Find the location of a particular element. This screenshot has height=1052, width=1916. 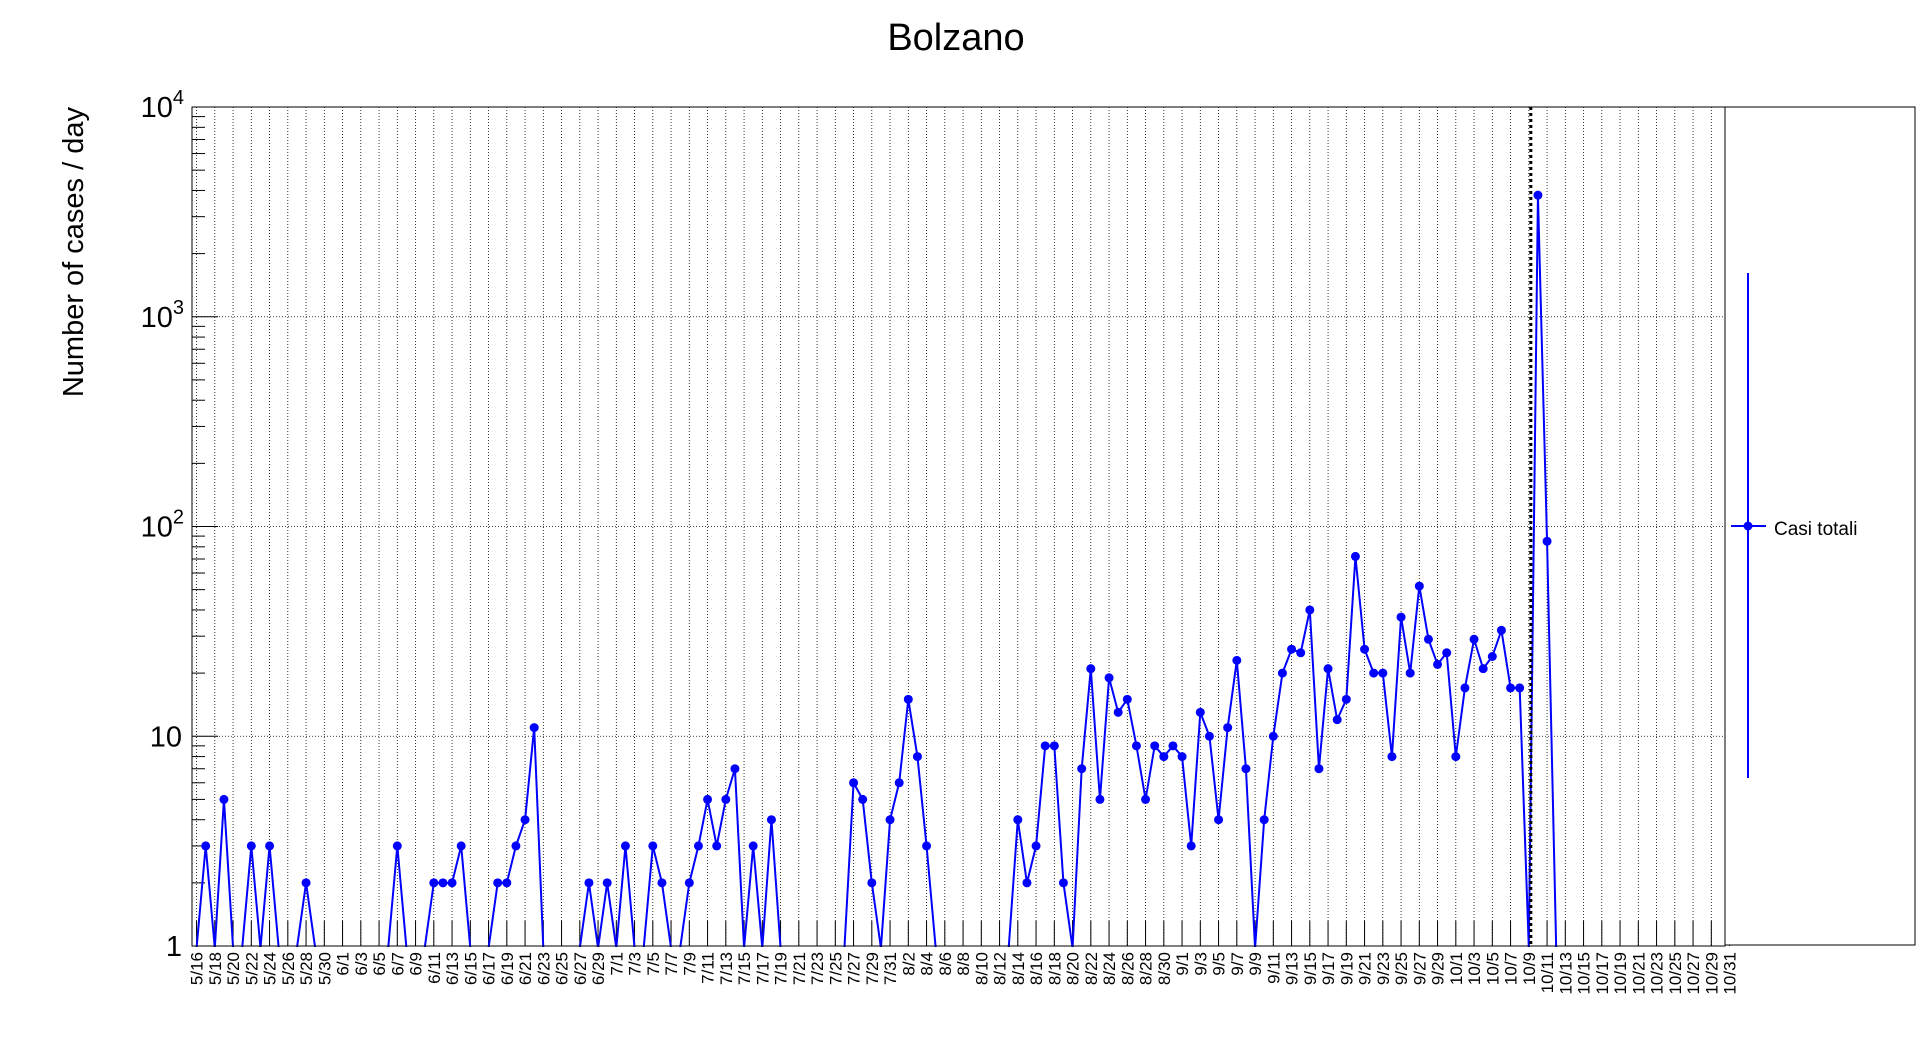

x-tick-label: 6/5 is located at coordinates (379, 964).